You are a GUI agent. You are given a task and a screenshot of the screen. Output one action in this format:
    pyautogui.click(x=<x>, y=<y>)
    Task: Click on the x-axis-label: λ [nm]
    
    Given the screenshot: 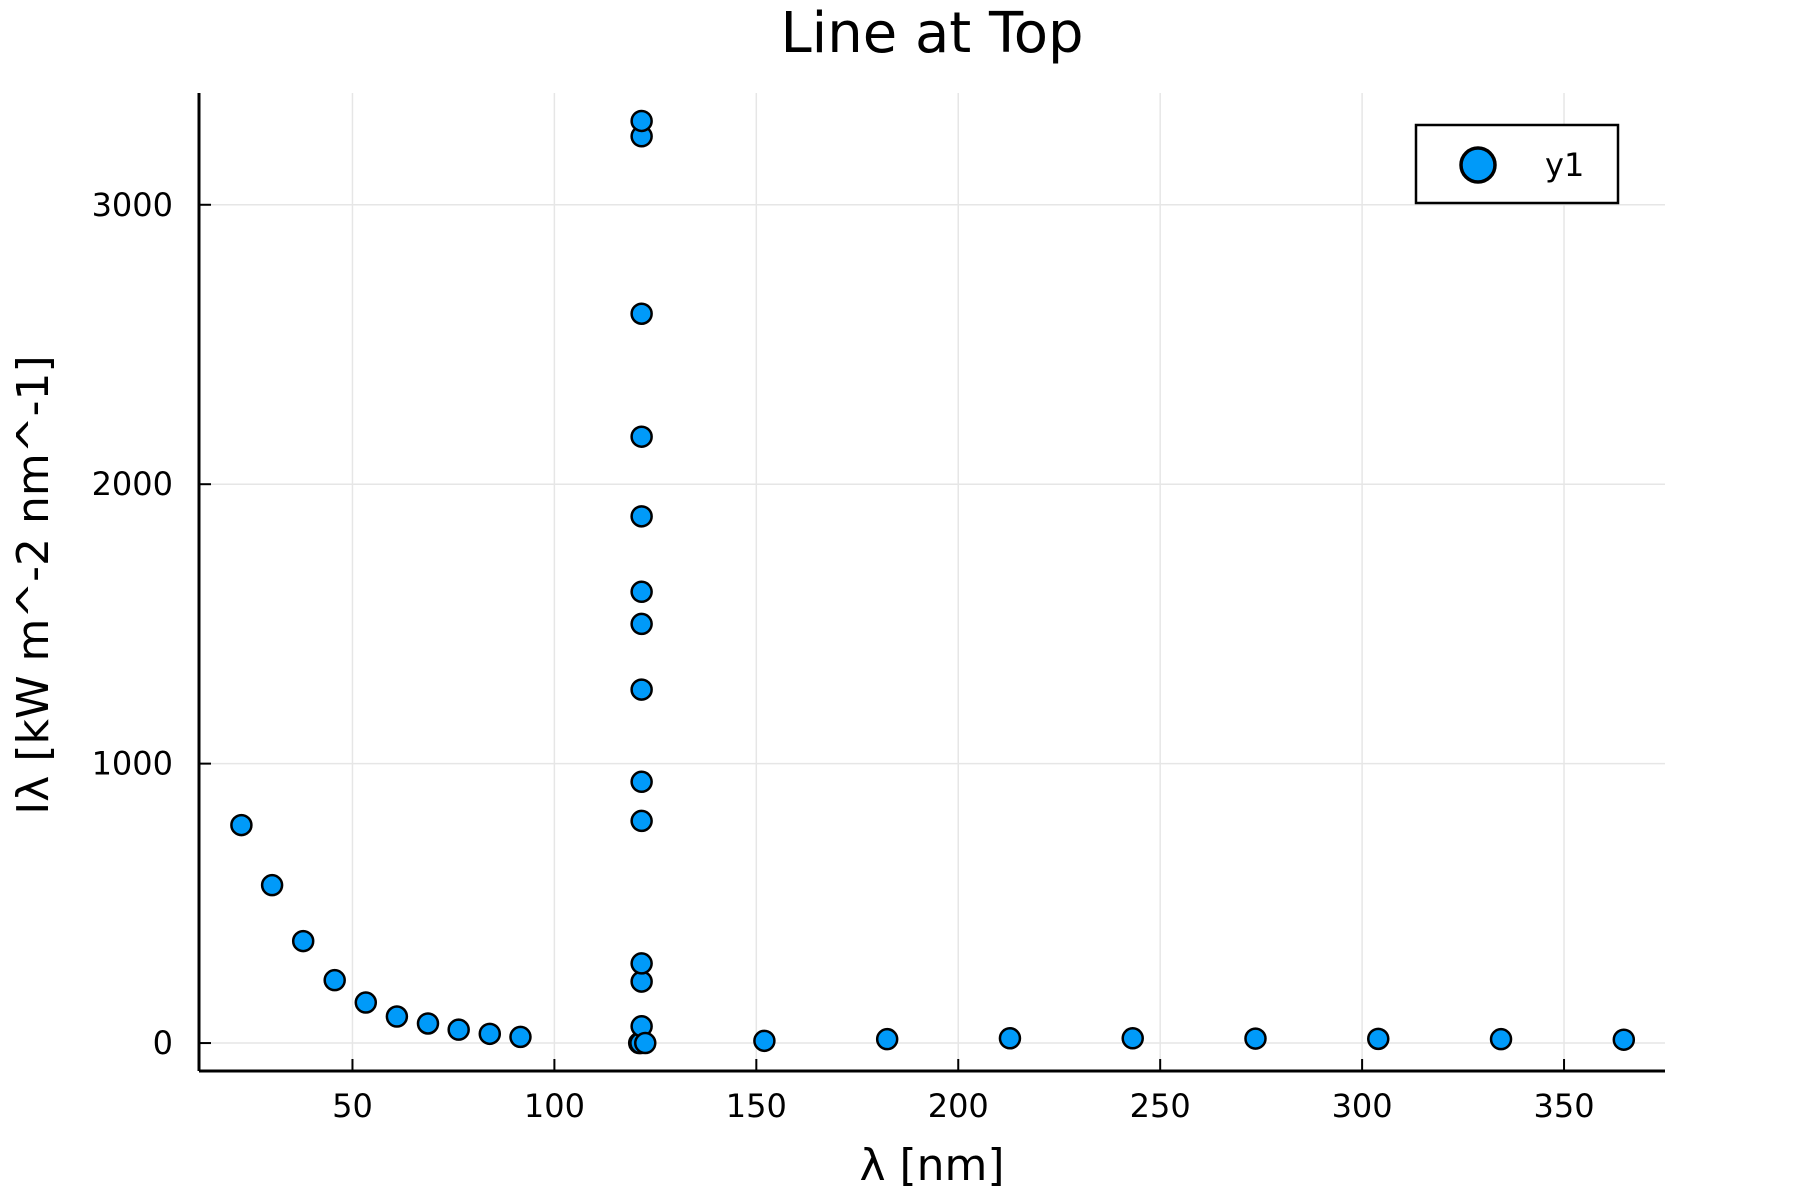 What is the action you would take?
    pyautogui.click(x=931, y=1165)
    